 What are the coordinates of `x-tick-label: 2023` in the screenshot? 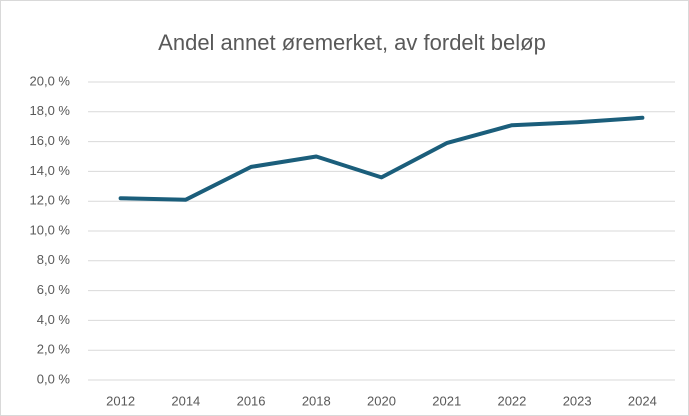 It's located at (577, 400).